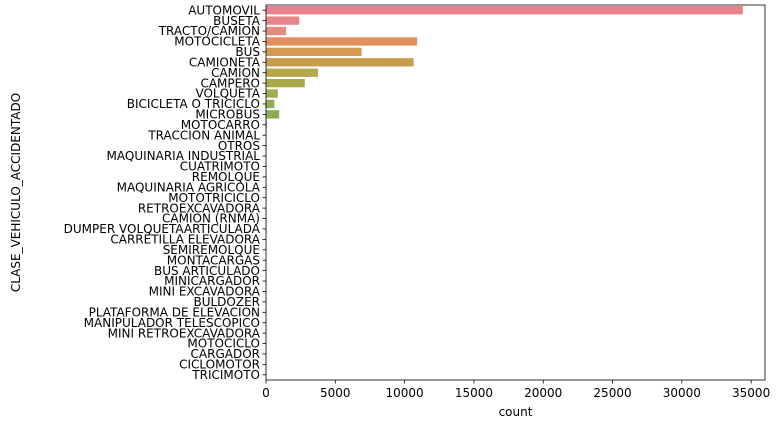  I want to click on y-tick-label-30: MANIPULADOR TELESCOPICO, so click(172, 323).